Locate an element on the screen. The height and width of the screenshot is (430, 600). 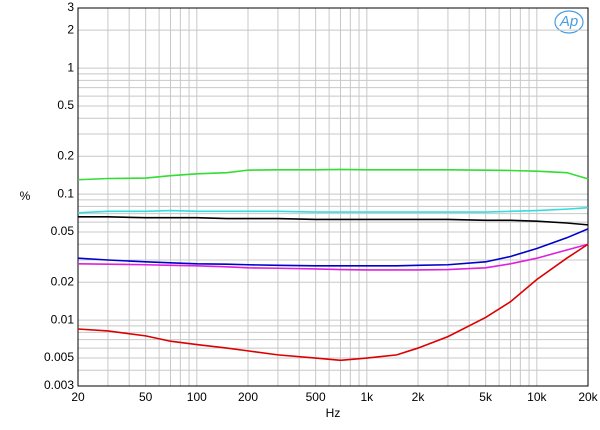
x-tick-label: 20k is located at coordinates (588, 397).